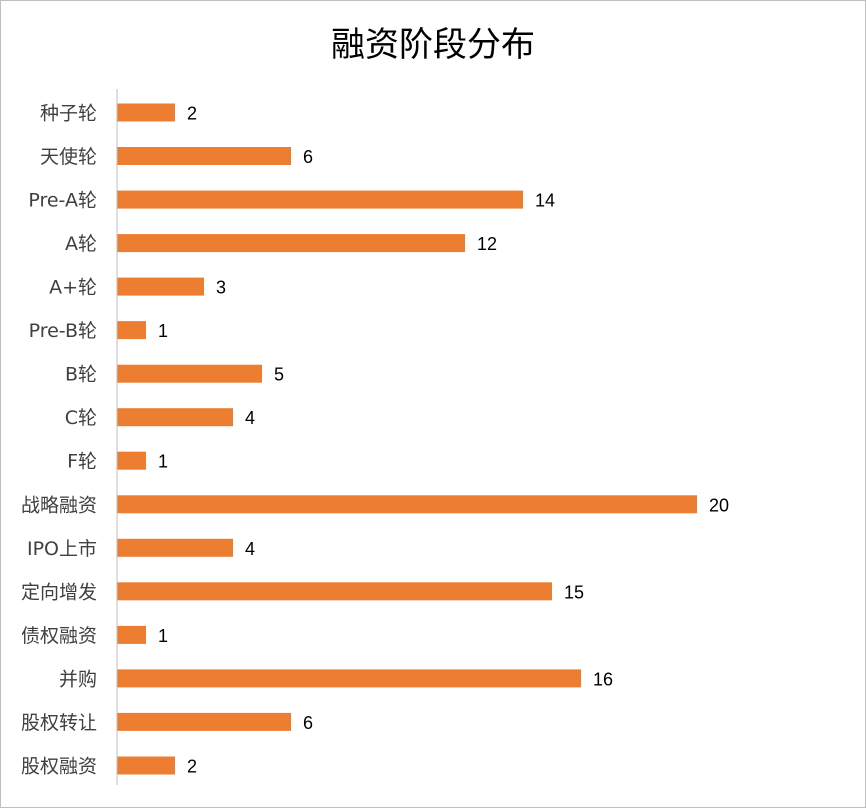  Describe the element at coordinates (59, 767) in the screenshot. I see `category-label-15: 股权融资` at that location.